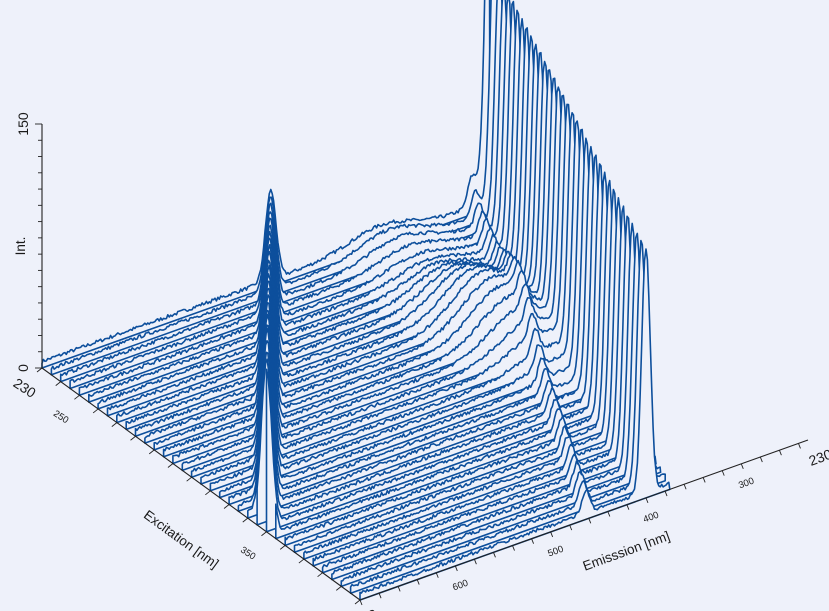 The height and width of the screenshot is (611, 829). I want to click on emission-tick-label: 600, so click(460, 586).